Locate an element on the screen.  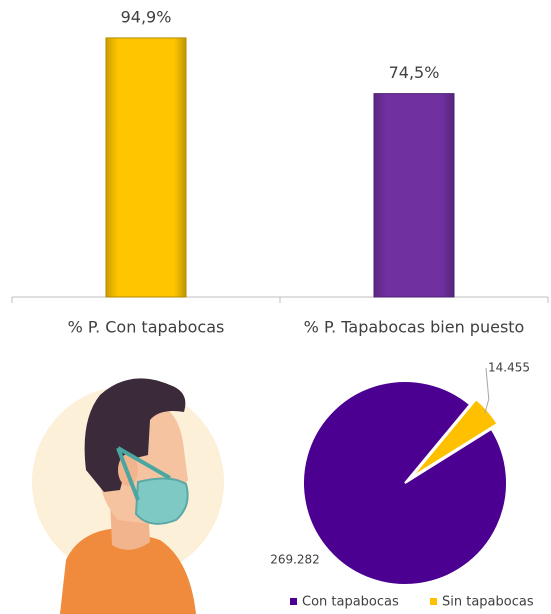
legend-label: Con tapabocas is located at coordinates (350, 602).